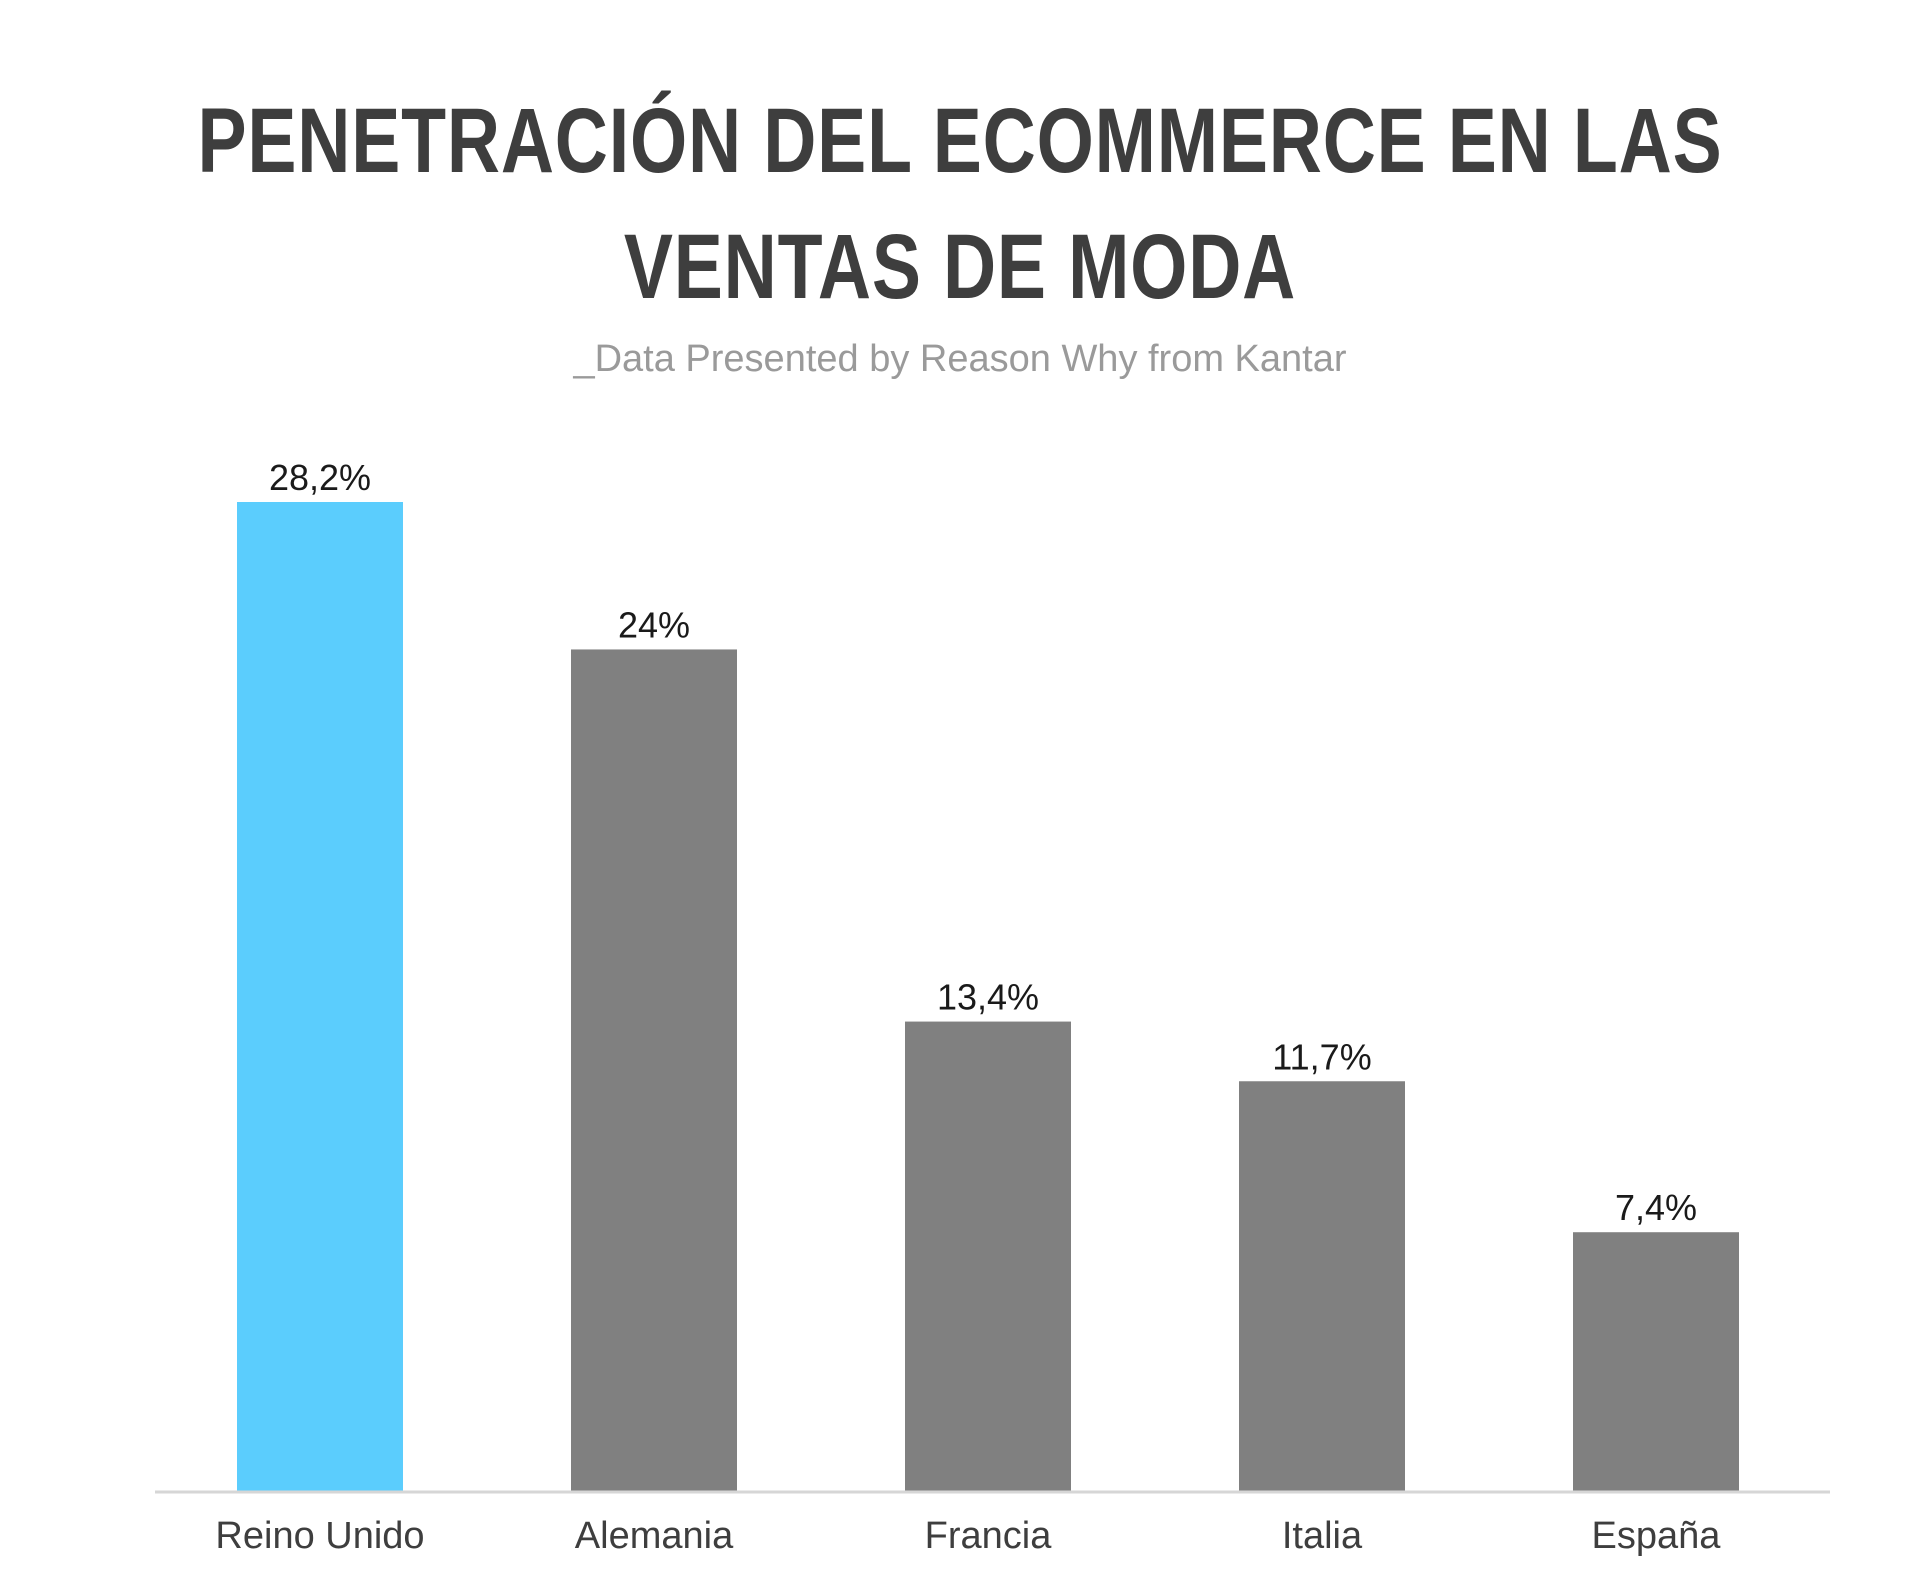 This screenshot has height=1591, width=1920. What do you see at coordinates (654, 1070) in the screenshot?
I see `bar-alemania` at bounding box center [654, 1070].